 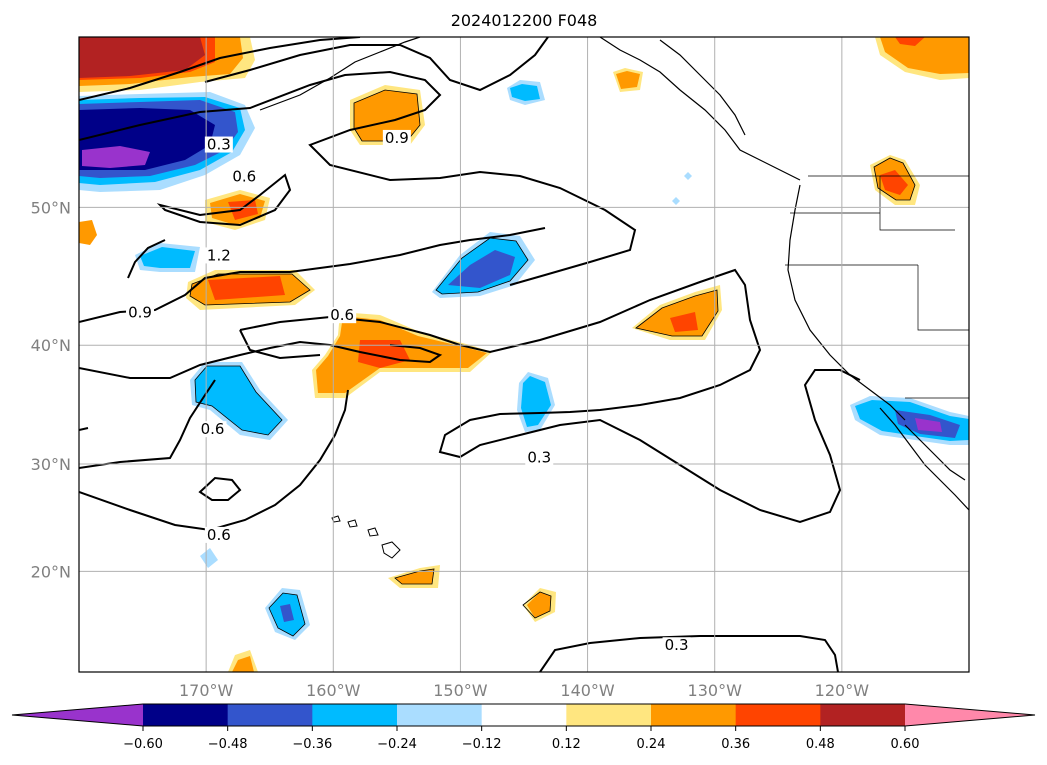 What do you see at coordinates (384, 354) in the screenshot?
I see `warm-region-5-red` at bounding box center [384, 354].